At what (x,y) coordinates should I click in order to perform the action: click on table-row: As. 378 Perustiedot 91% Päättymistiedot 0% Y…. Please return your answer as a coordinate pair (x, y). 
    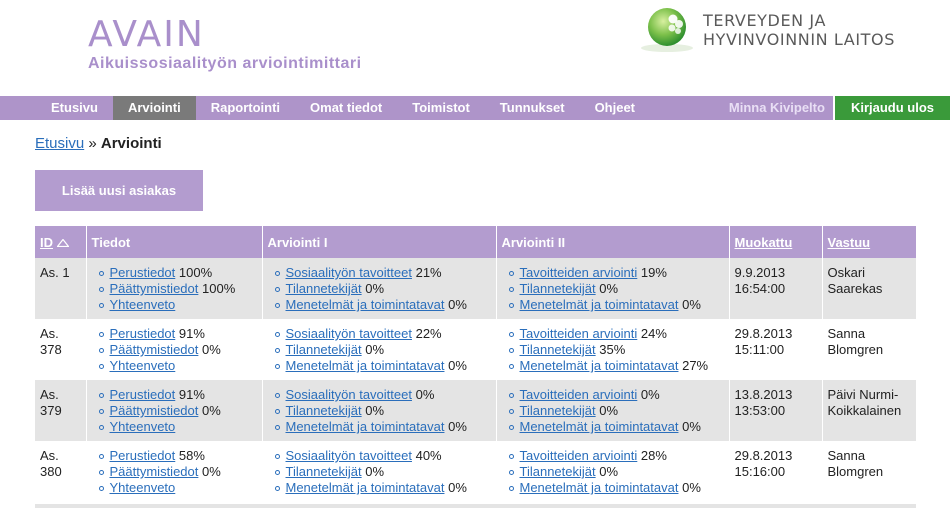
    Looking at the image, I should click on (475, 349).